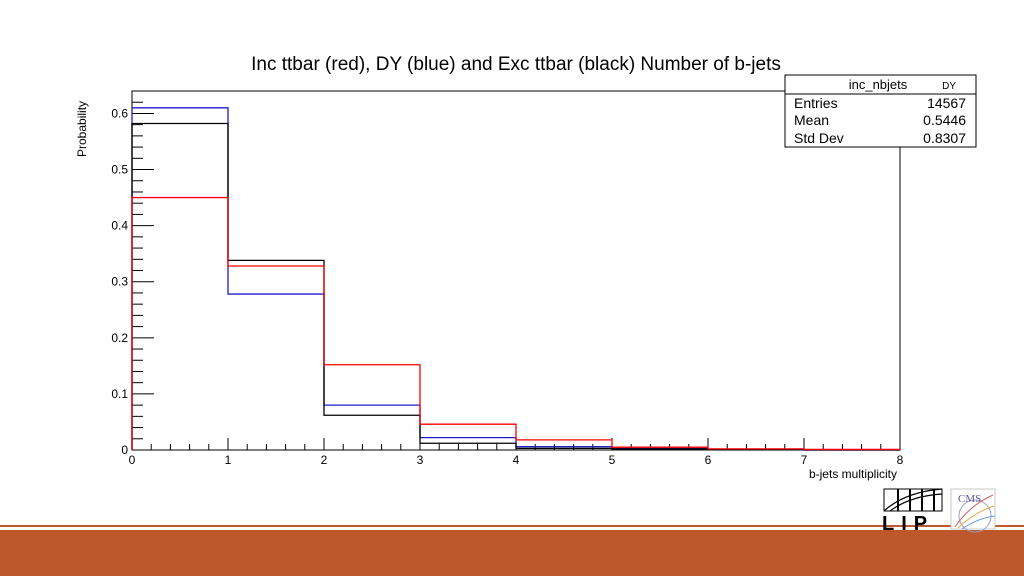 Image resolution: width=1024 pixels, height=576 pixels. What do you see at coordinates (949, 86) in the screenshot?
I see `stats-box-subtitle: DY` at bounding box center [949, 86].